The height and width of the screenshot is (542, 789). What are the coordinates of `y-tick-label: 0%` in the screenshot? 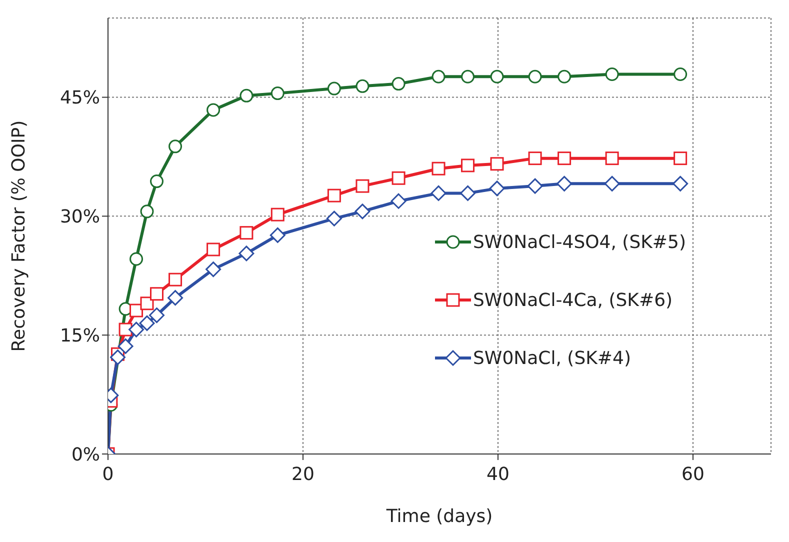 It's located at (85, 455).